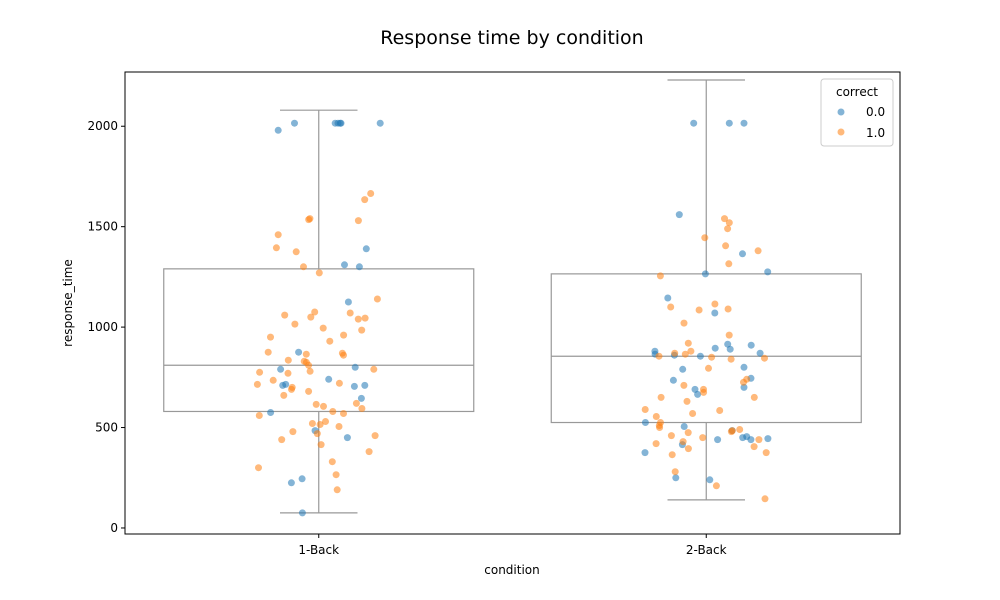  What do you see at coordinates (102, 126) in the screenshot?
I see `y-tick-label: 2000` at bounding box center [102, 126].